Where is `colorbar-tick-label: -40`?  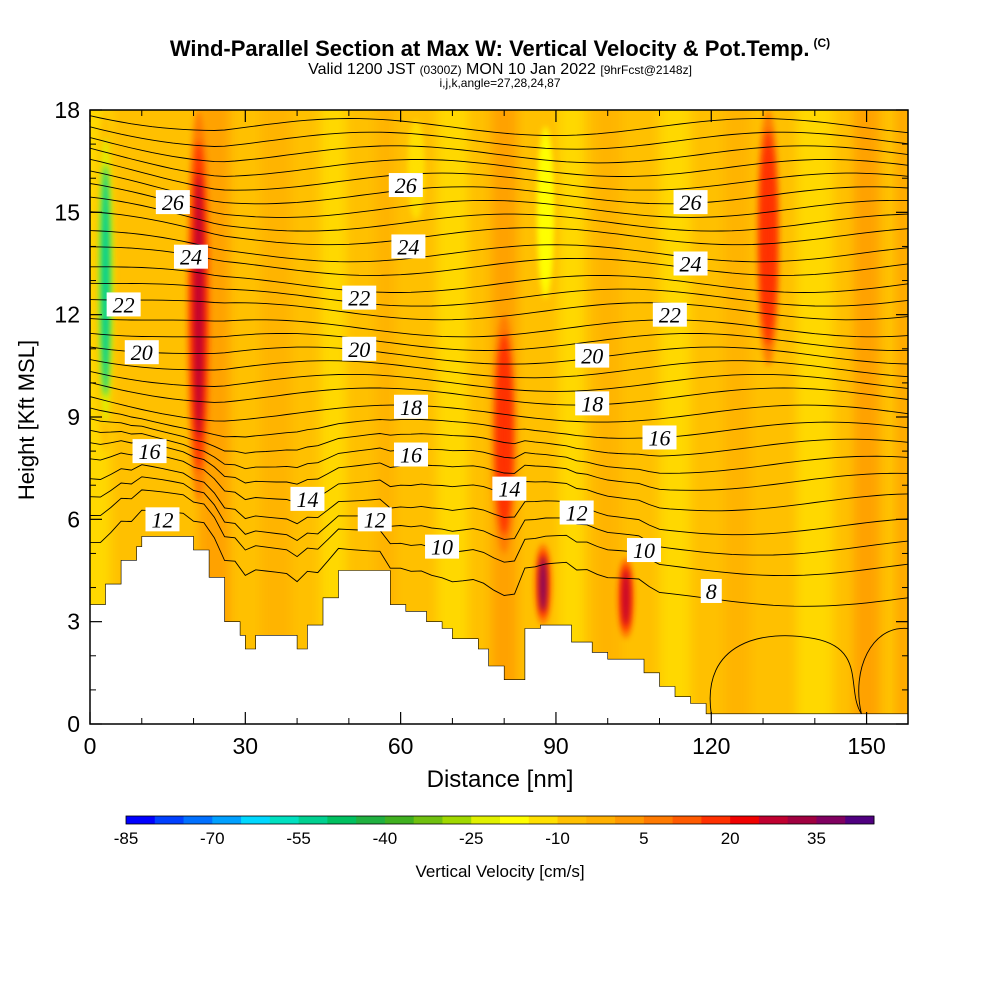
colorbar-tick-label: -40 is located at coordinates (385, 838).